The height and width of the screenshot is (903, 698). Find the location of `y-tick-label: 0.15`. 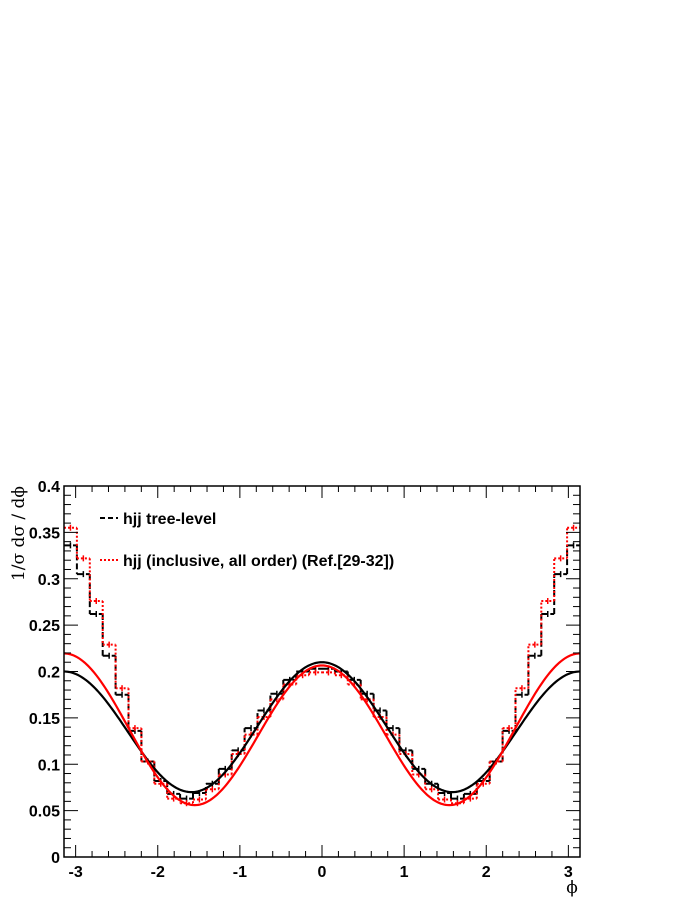

y-tick-label: 0.15 is located at coordinates (44, 719).